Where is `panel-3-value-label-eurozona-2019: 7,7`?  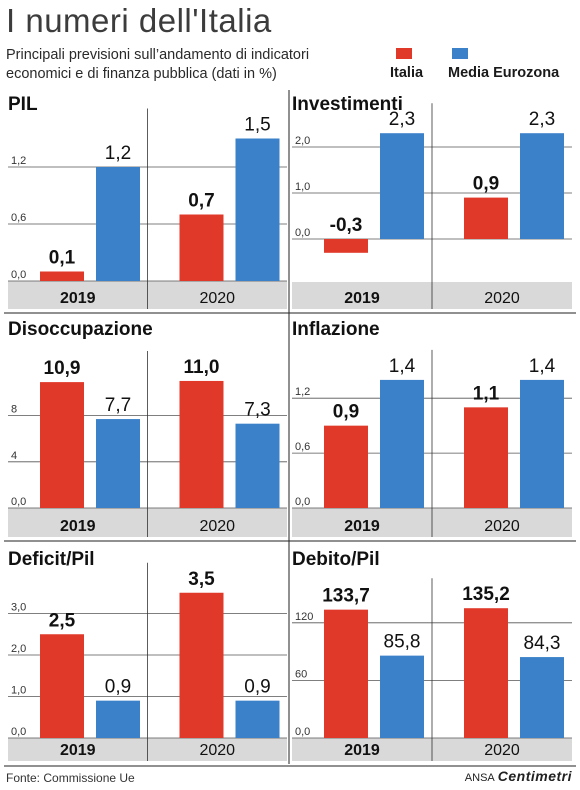
panel-3-value-label-eurozona-2019: 7,7 is located at coordinates (118, 405).